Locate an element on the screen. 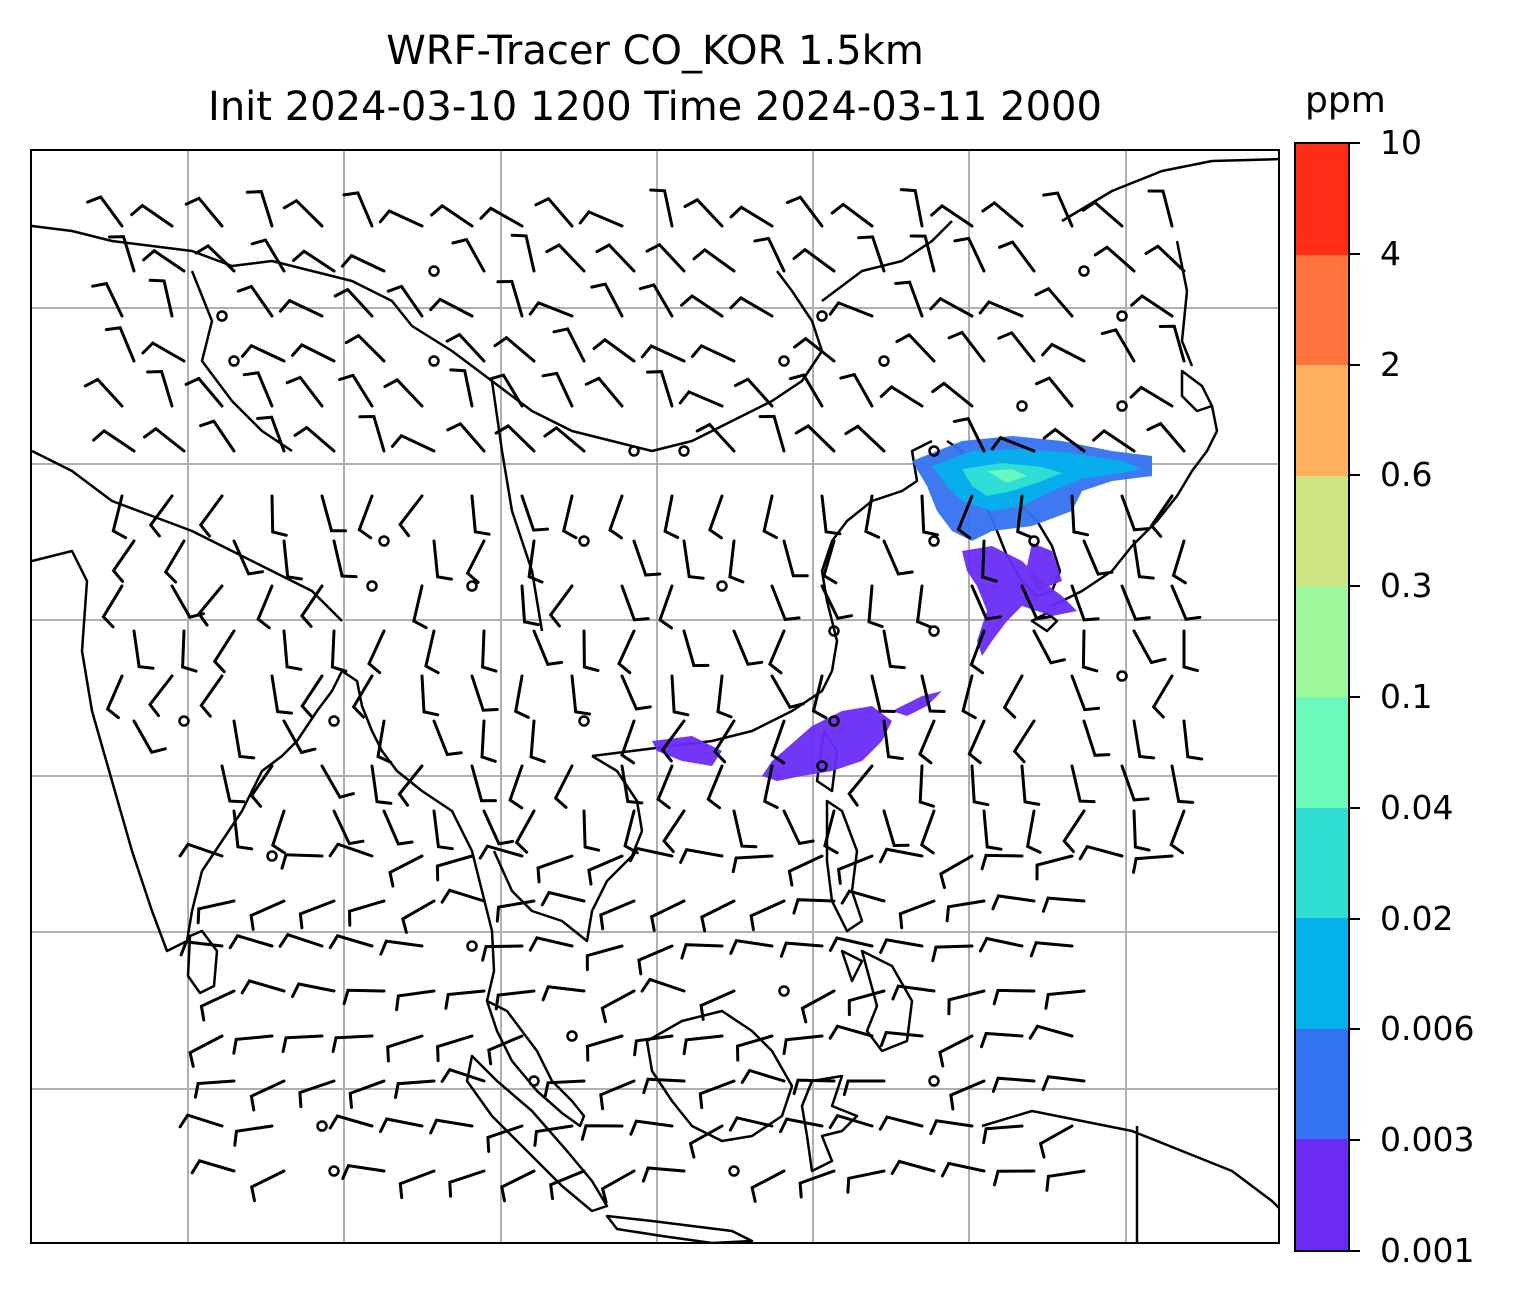  colorbar-unit: ppm is located at coordinates (1345, 100).